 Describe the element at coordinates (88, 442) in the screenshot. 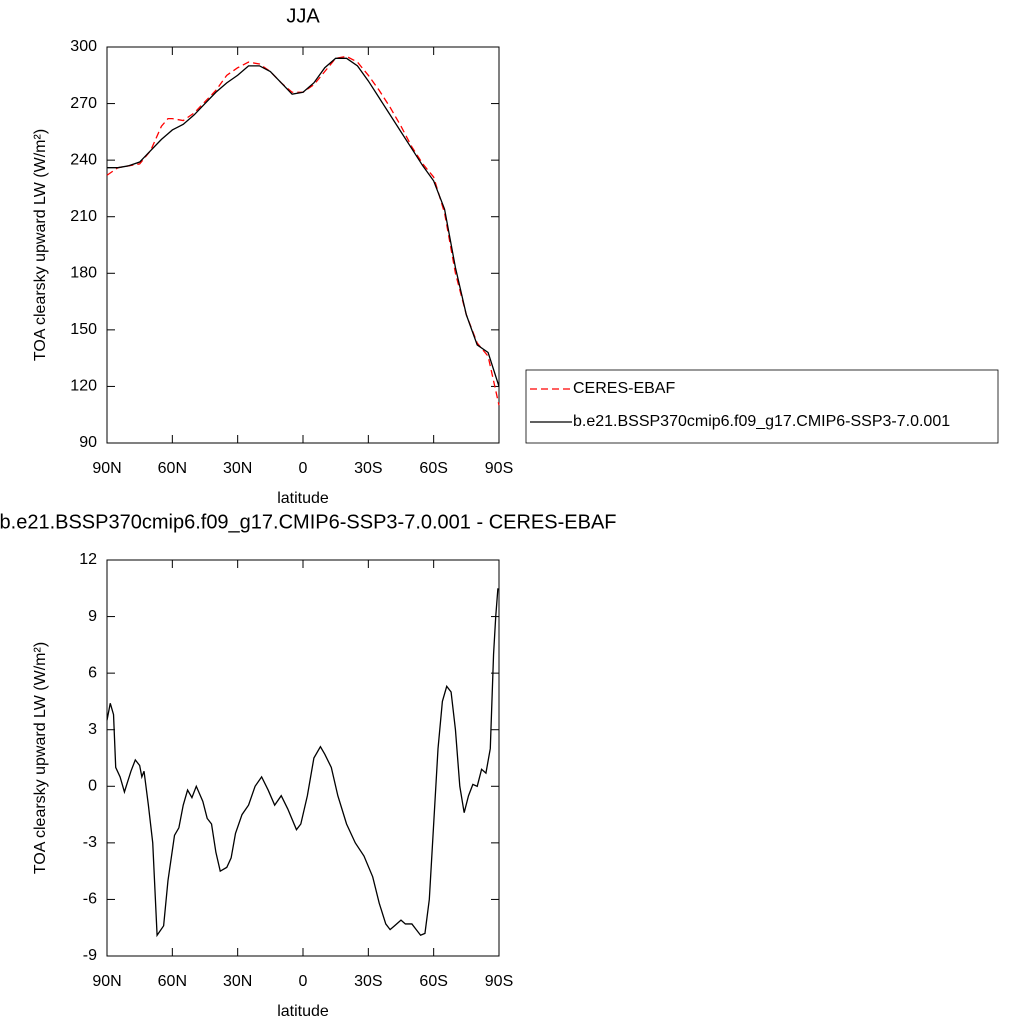

I see `y-tick-label: 90` at that location.